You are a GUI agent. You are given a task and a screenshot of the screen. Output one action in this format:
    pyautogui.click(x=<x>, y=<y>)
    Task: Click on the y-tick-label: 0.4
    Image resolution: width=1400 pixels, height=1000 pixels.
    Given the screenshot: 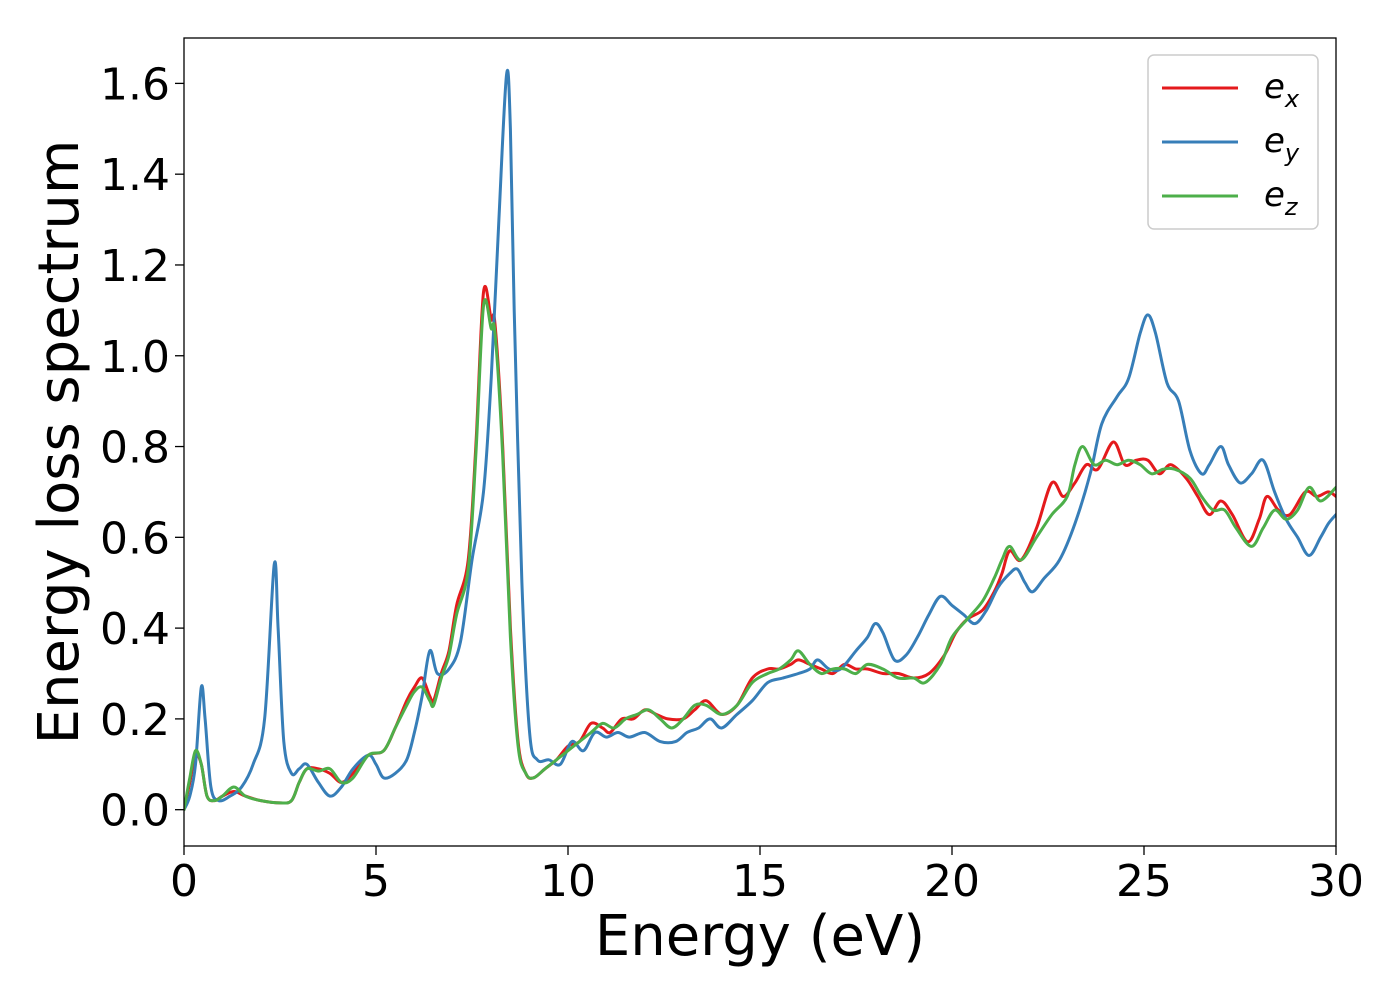 What is the action you would take?
    pyautogui.click(x=135, y=629)
    